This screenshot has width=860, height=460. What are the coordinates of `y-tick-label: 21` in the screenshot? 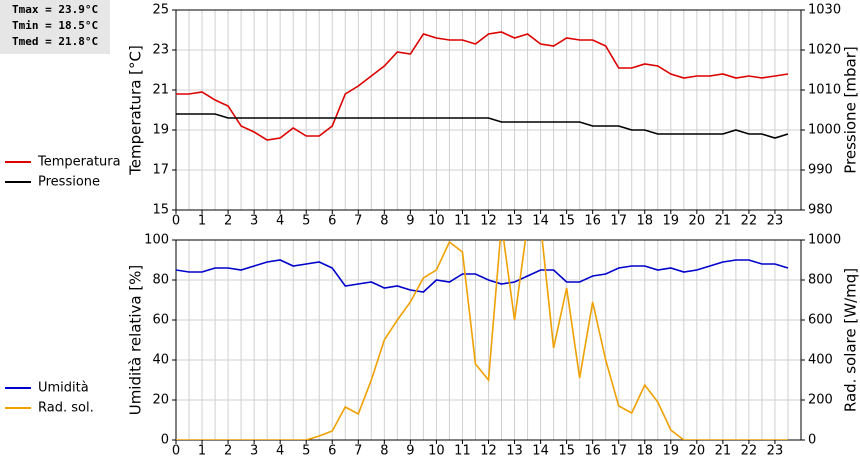 It's located at (160, 90).